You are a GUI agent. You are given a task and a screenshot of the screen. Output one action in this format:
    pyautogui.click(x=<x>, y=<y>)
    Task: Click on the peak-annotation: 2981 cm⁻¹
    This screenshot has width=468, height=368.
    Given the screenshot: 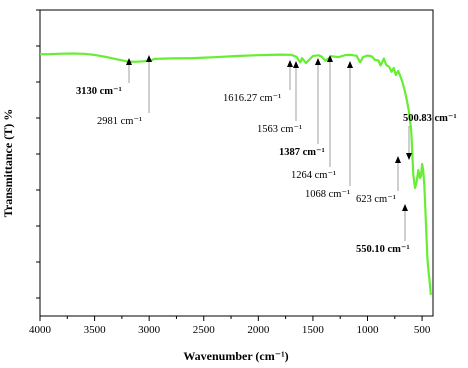 What is the action you would take?
    pyautogui.click(x=124, y=91)
    